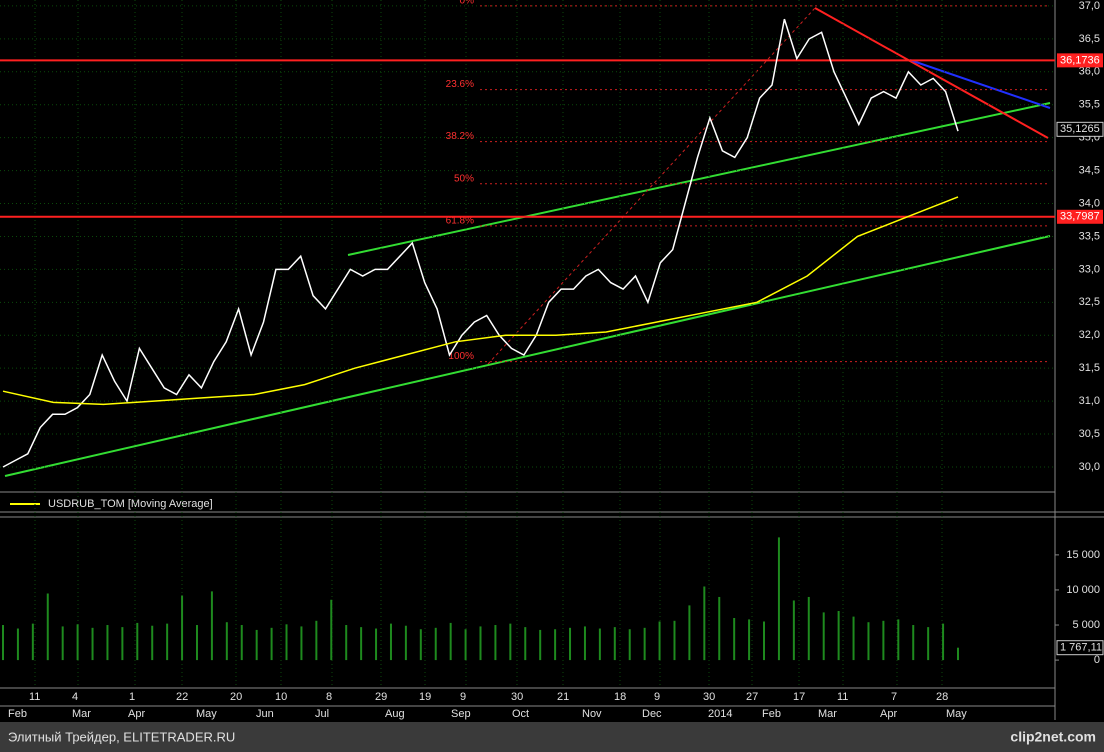  I want to click on last-volume-badge, so click(1080, 648).